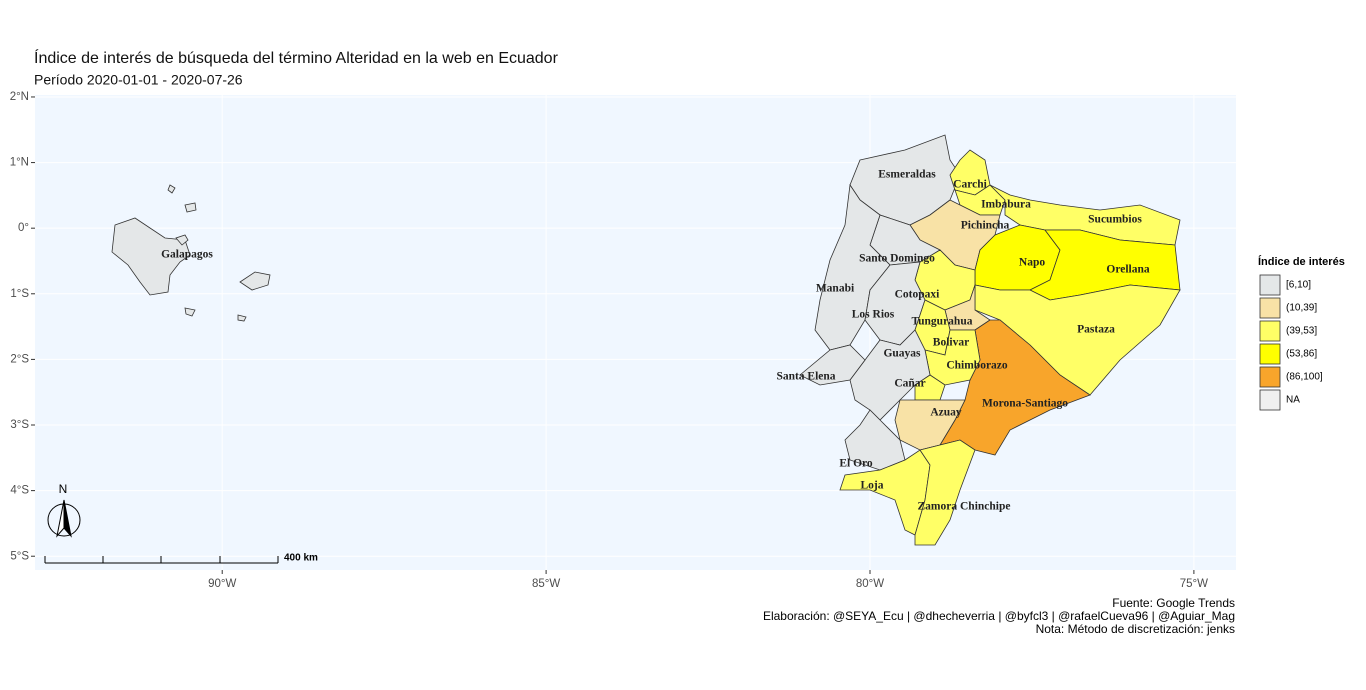  Describe the element at coordinates (909, 384) in the screenshot. I see `province-label: Cañar` at that location.